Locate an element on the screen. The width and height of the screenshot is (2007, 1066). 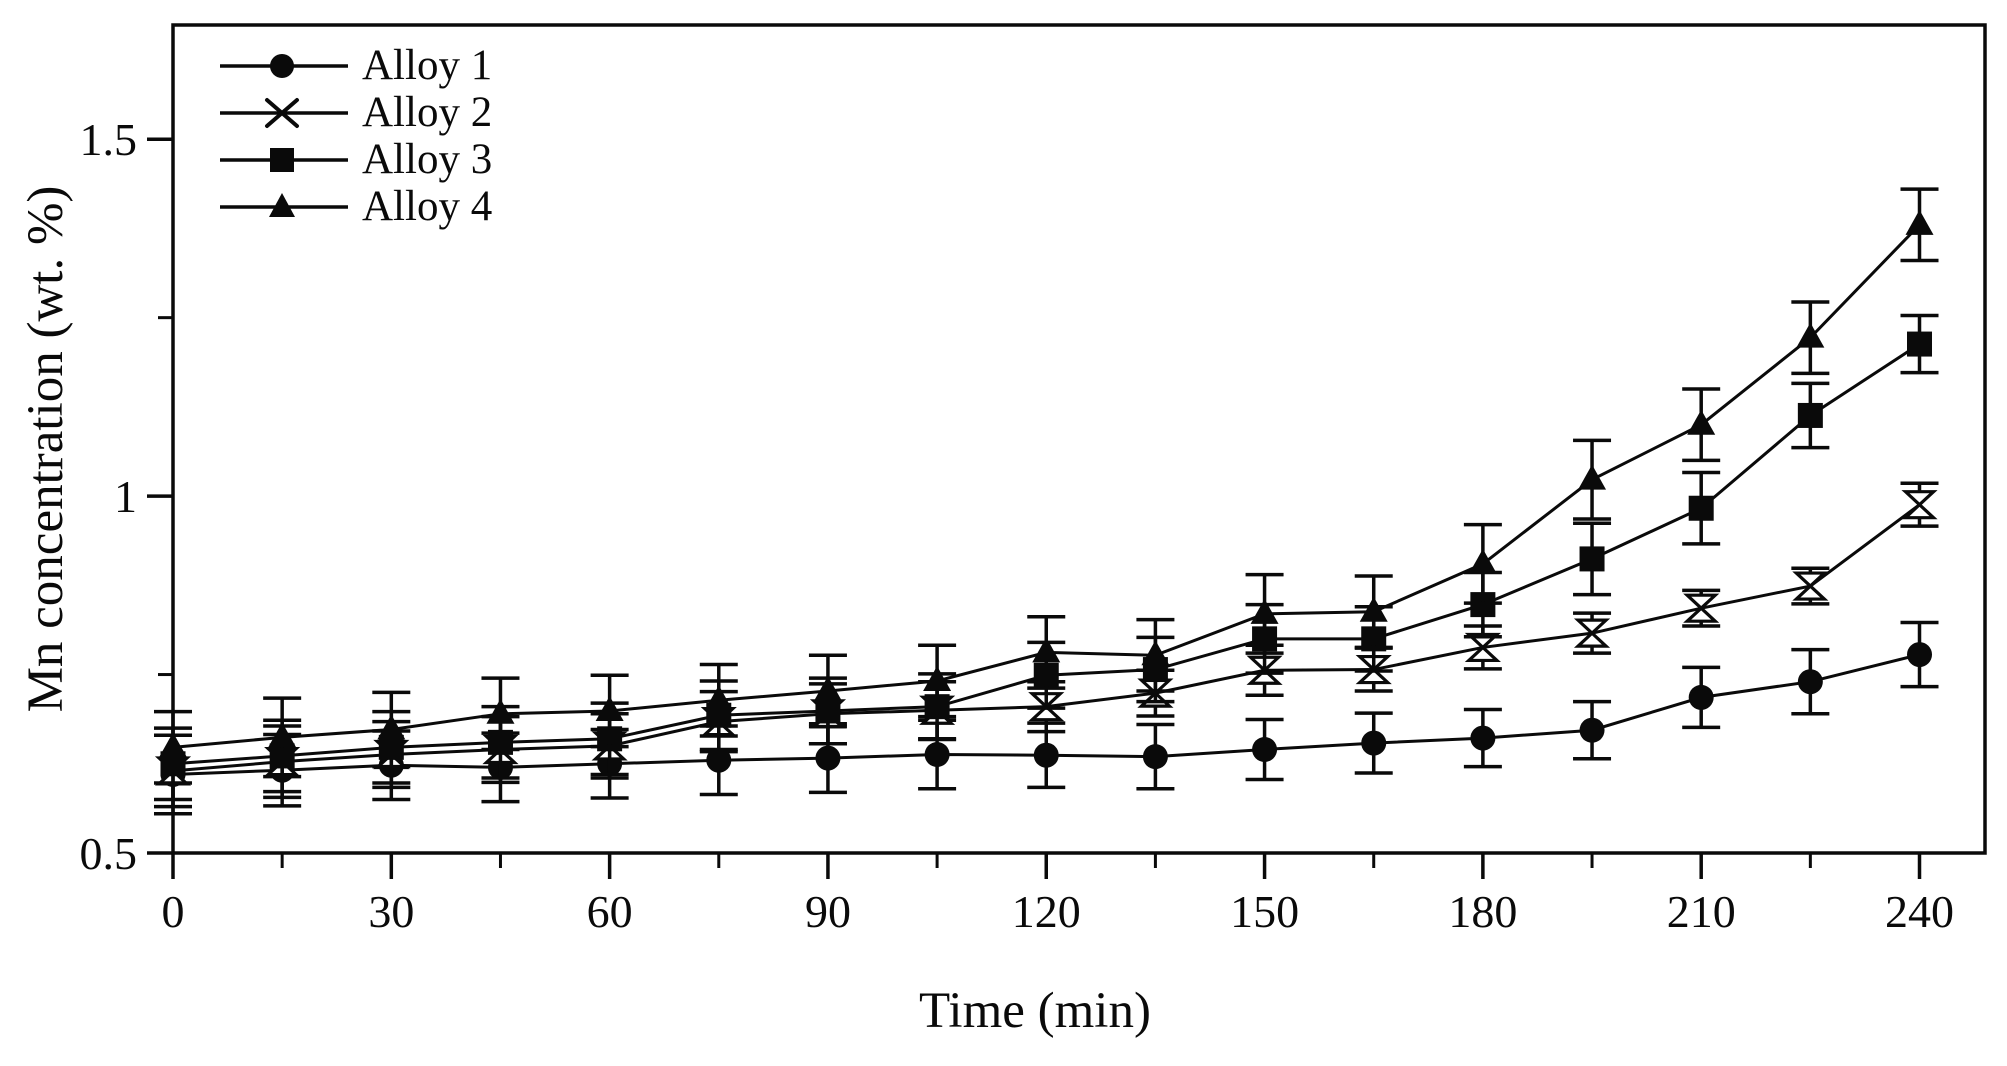
legend-label-alloy-3: Alloy 3 is located at coordinates (427, 159).